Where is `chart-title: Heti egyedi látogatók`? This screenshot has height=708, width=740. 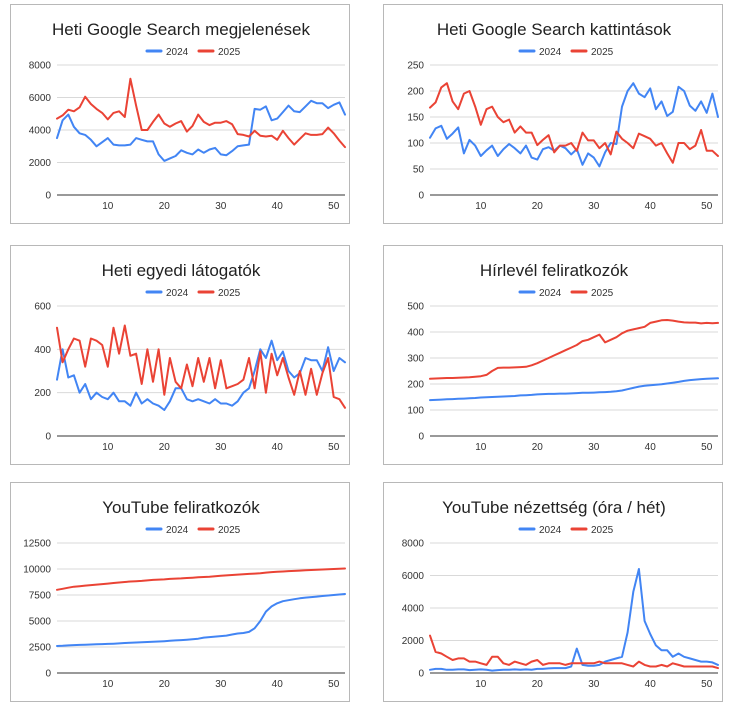
chart-title: Heti egyedi látogatók is located at coordinates (181, 270).